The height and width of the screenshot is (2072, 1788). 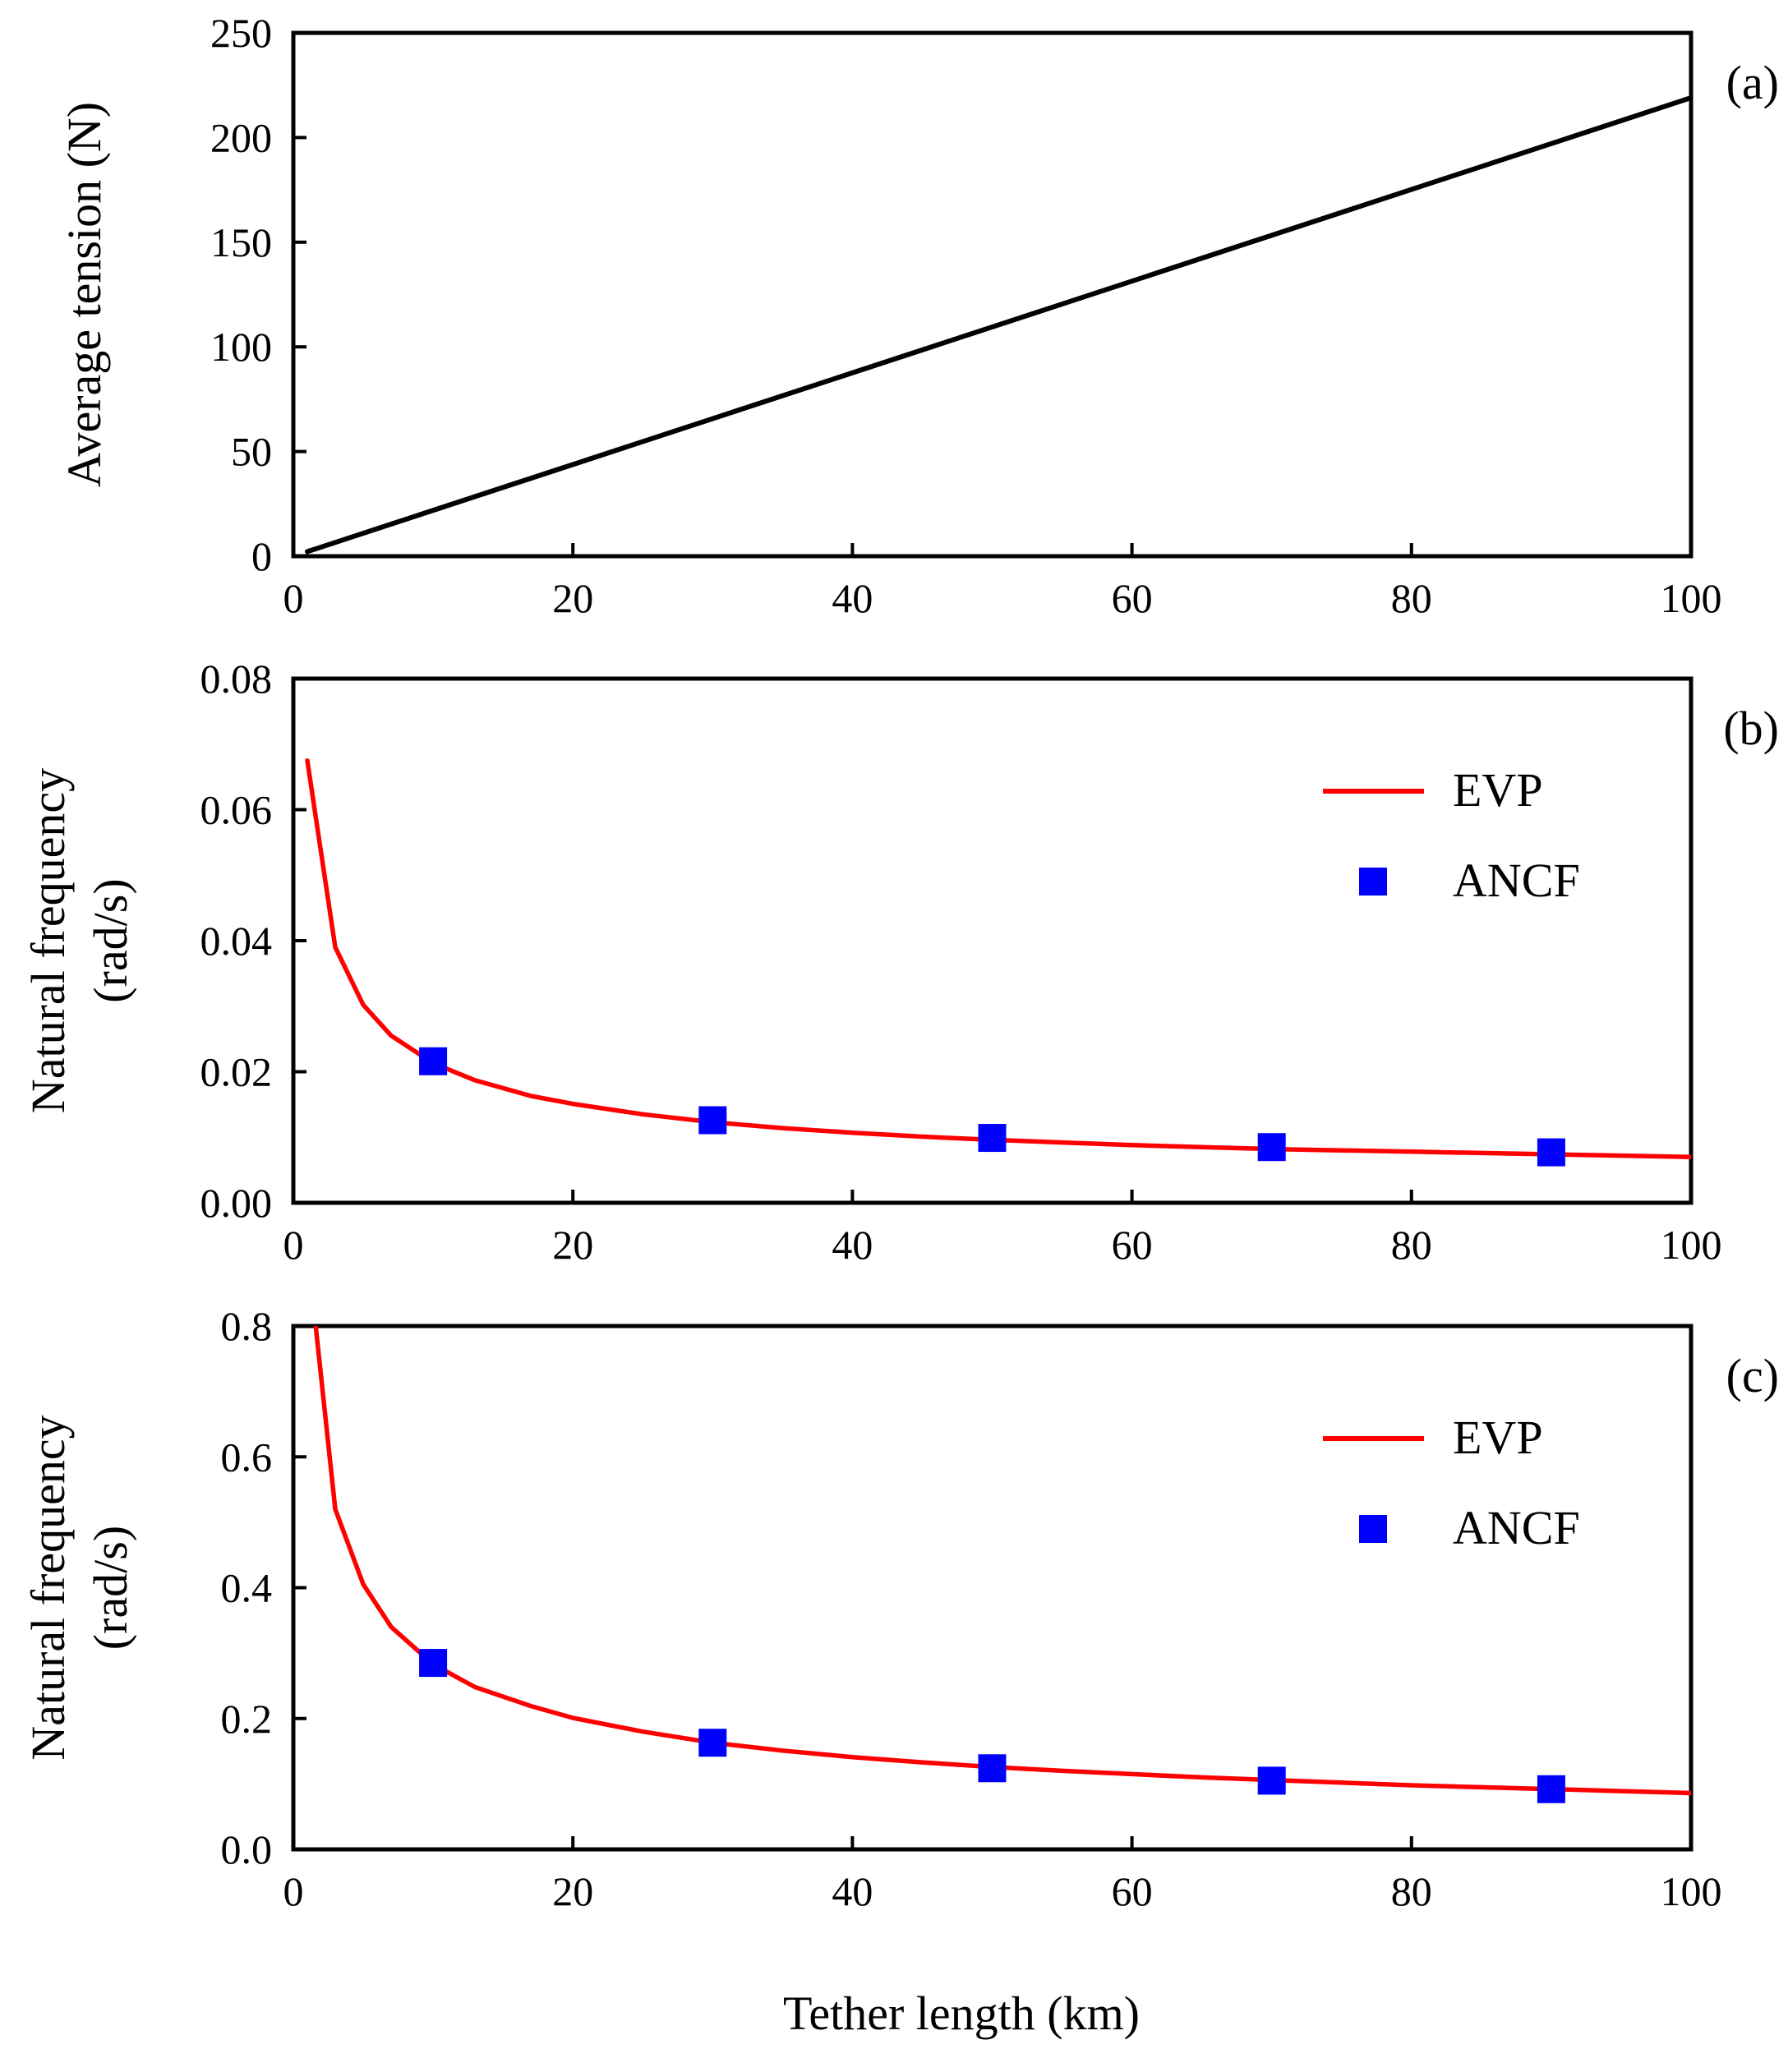 What do you see at coordinates (247, 1326) in the screenshot?
I see `y-tick-label: 0.8` at bounding box center [247, 1326].